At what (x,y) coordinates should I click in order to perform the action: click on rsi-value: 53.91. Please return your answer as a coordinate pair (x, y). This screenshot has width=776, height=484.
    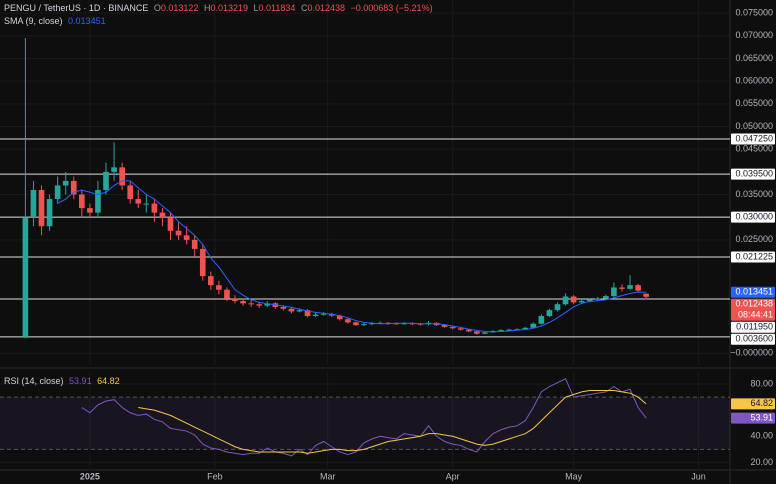
    Looking at the image, I should click on (80, 381).